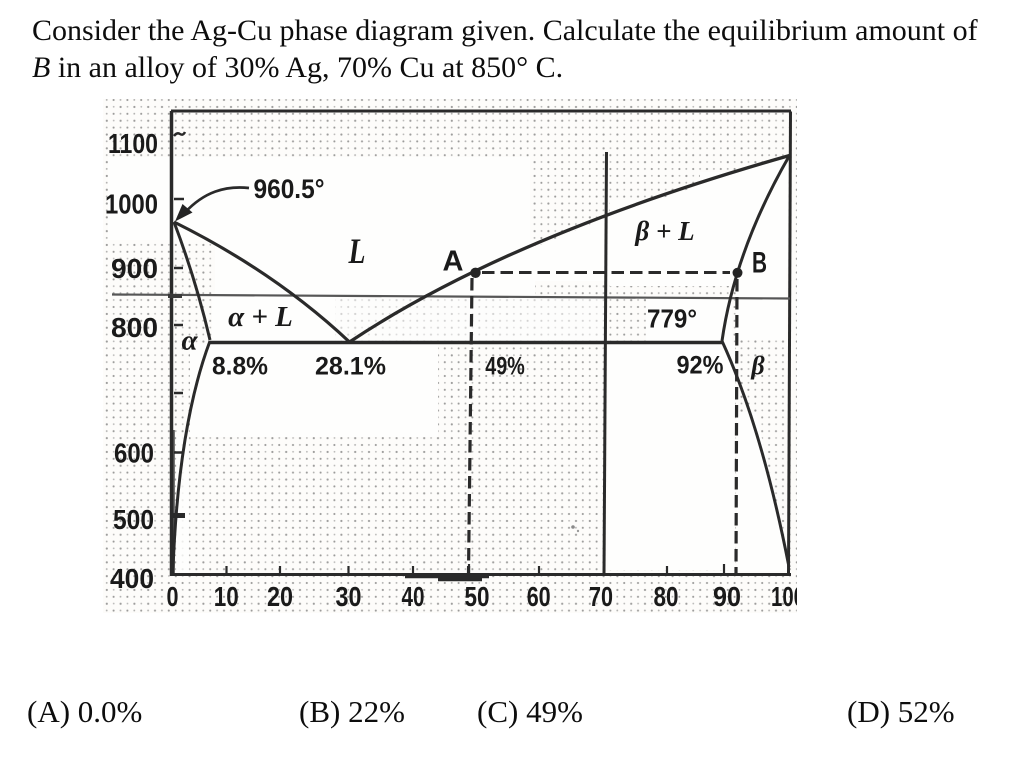 Image resolution: width=1024 pixels, height=781 pixels. Describe the element at coordinates (134, 327) in the screenshot. I see `svg-text: 800` at that location.